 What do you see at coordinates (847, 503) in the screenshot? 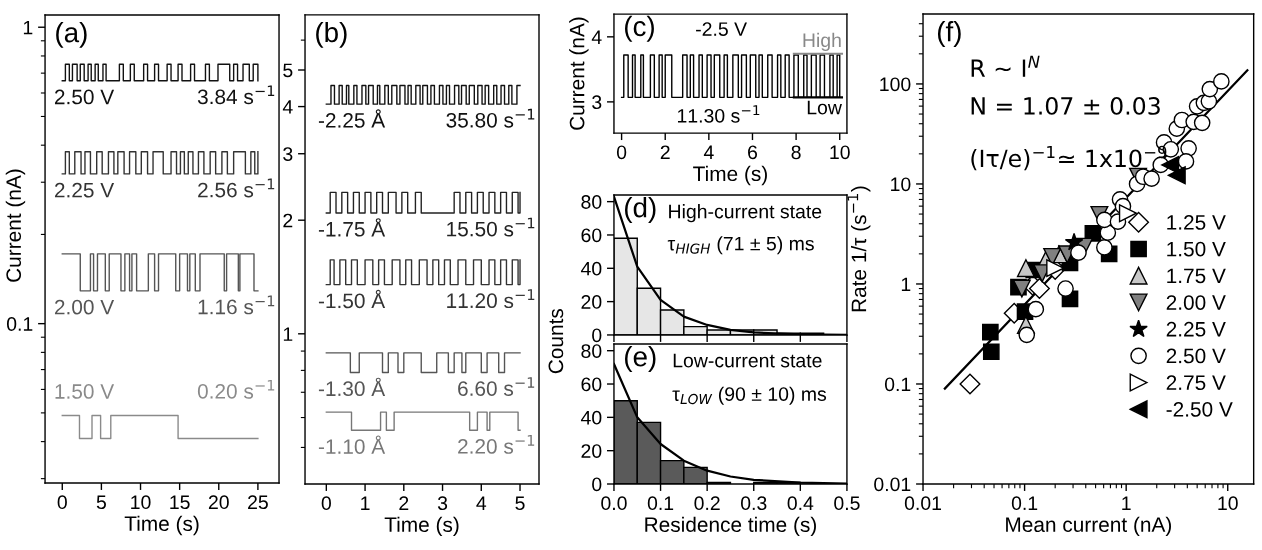
I see `x-tick-label: 0.5` at bounding box center [847, 503].